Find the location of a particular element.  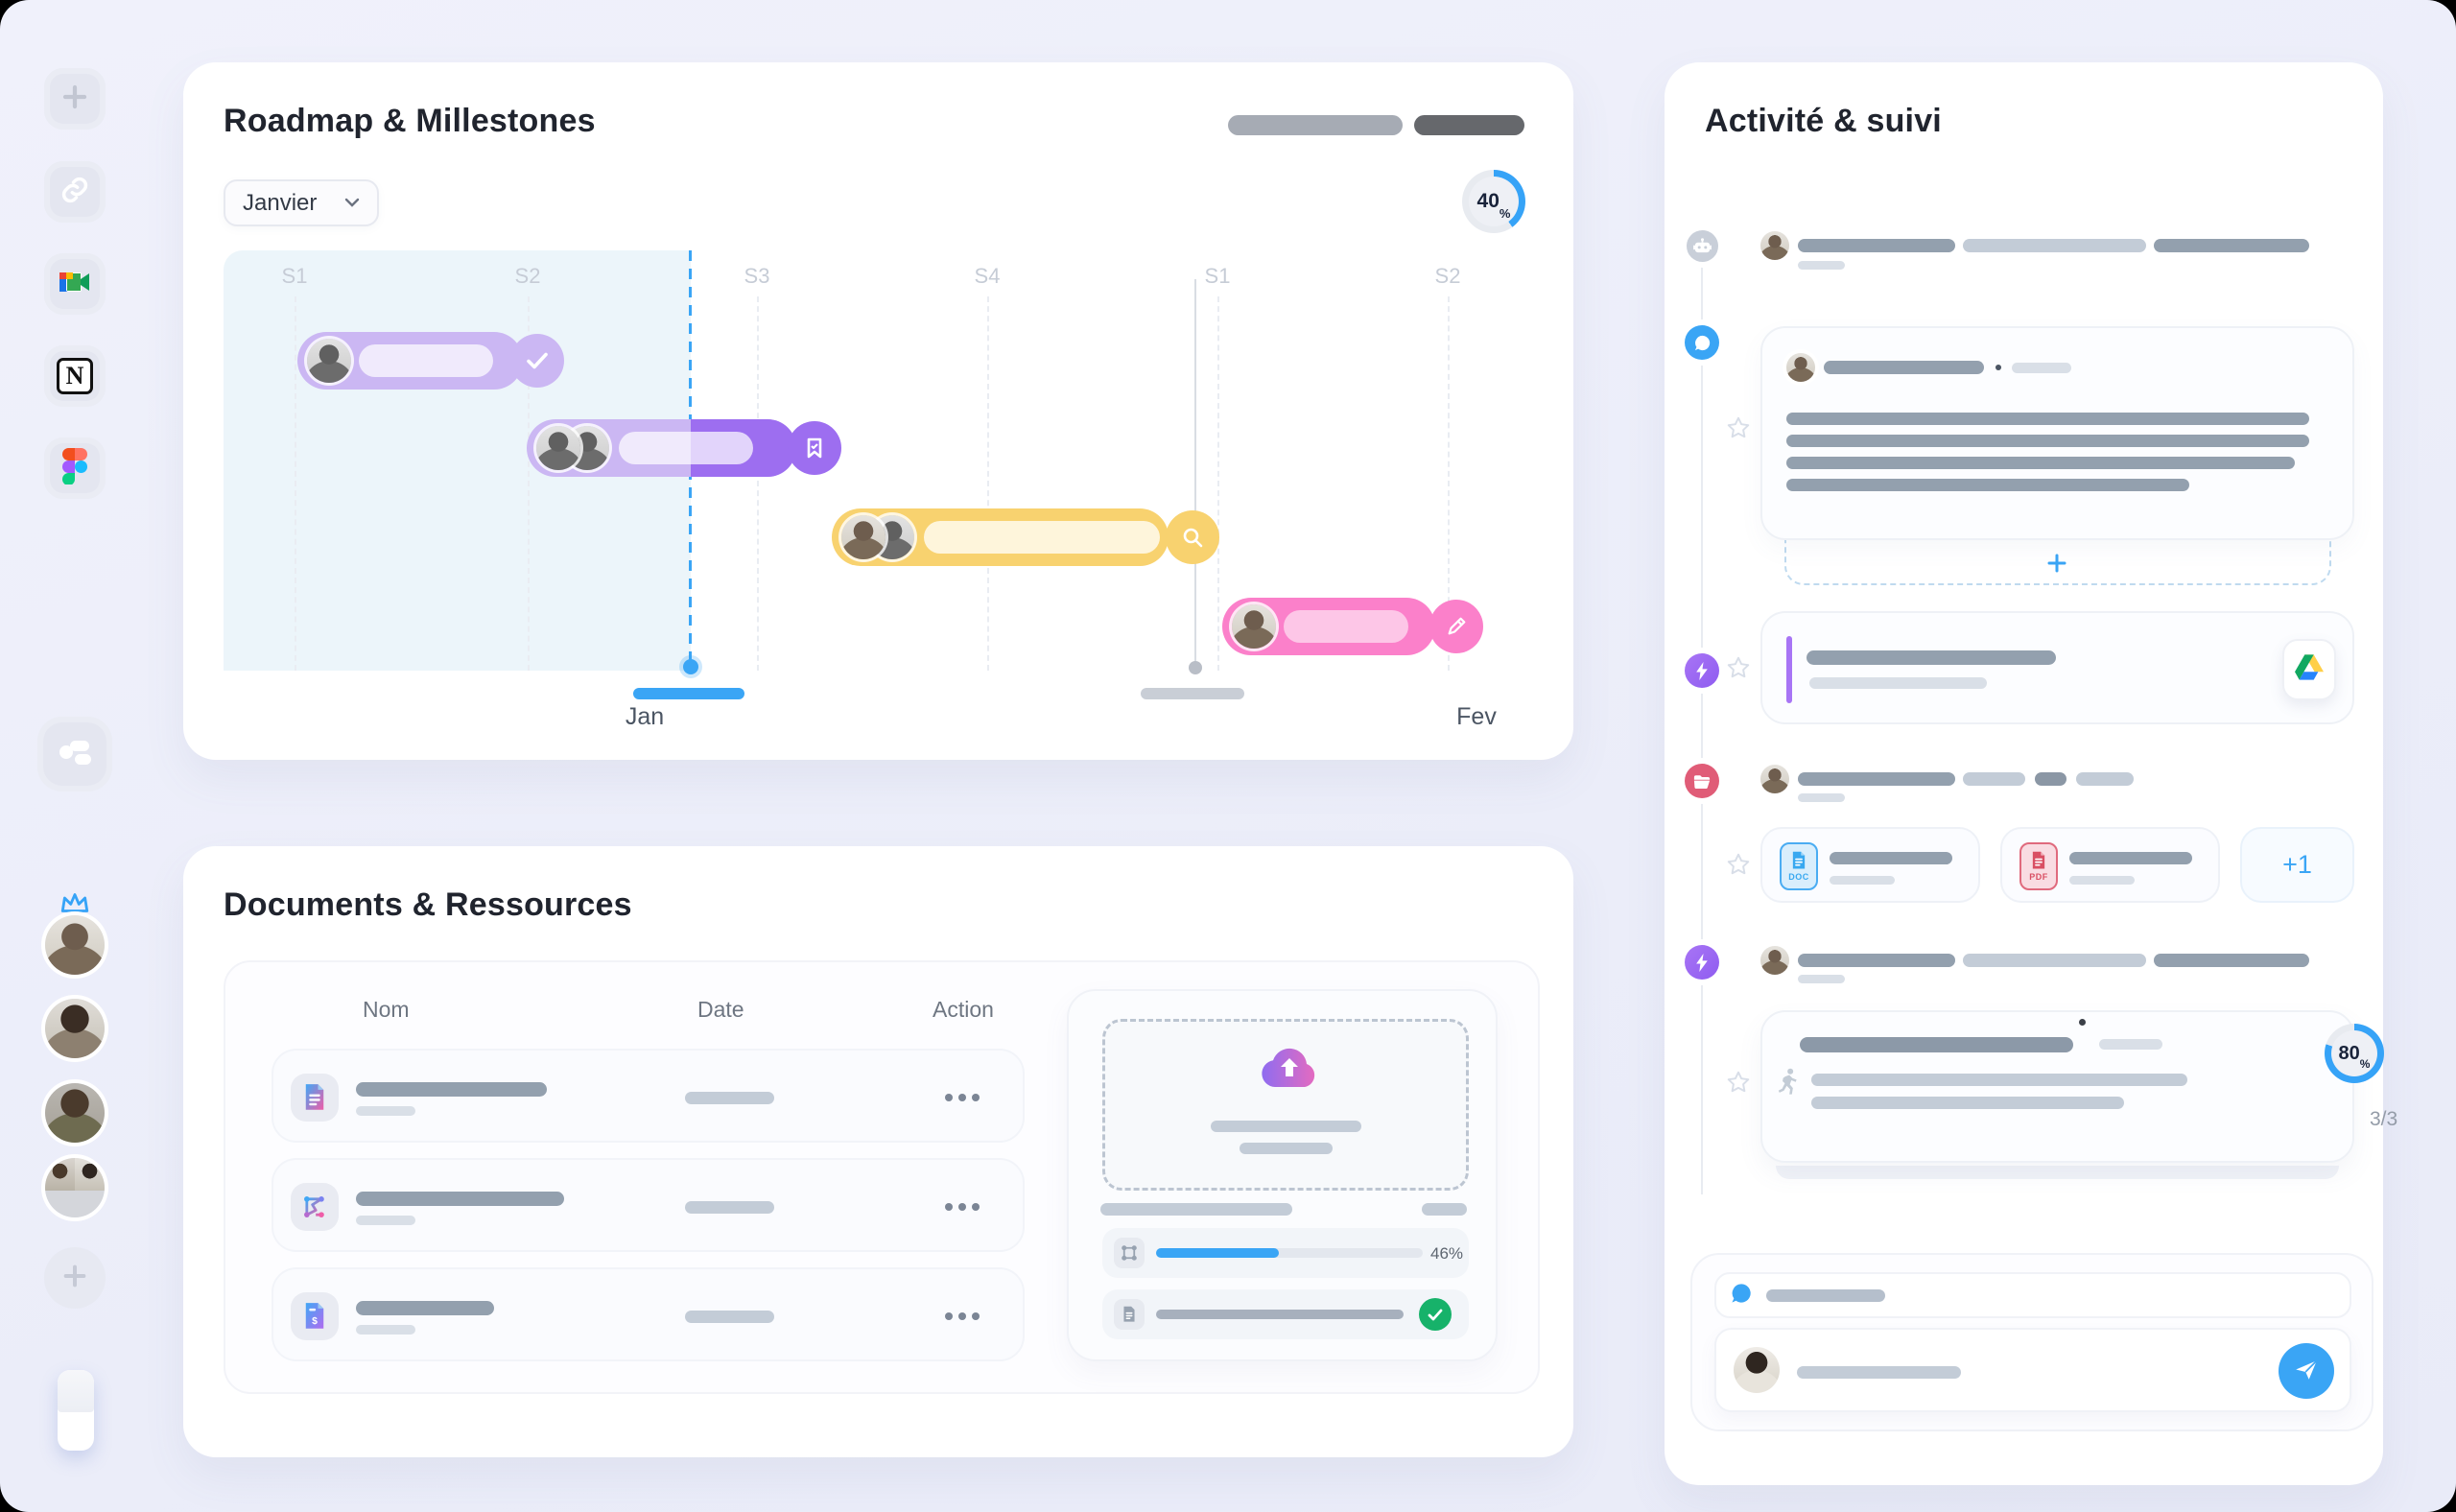

week-label: S2 is located at coordinates (527, 276).